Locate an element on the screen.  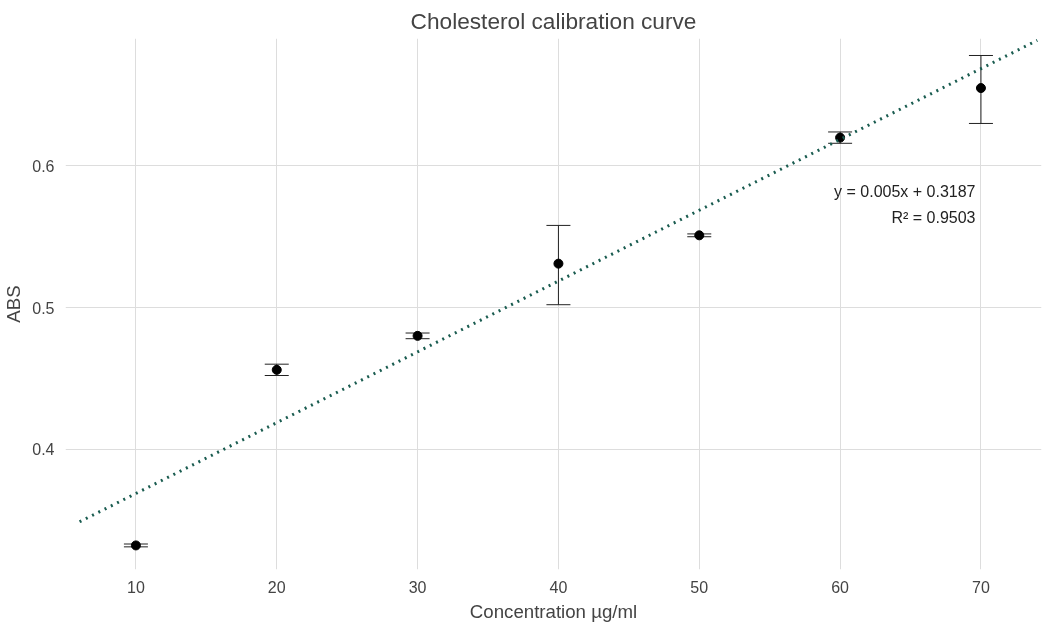
x-tick-label: 60 is located at coordinates (840, 587).